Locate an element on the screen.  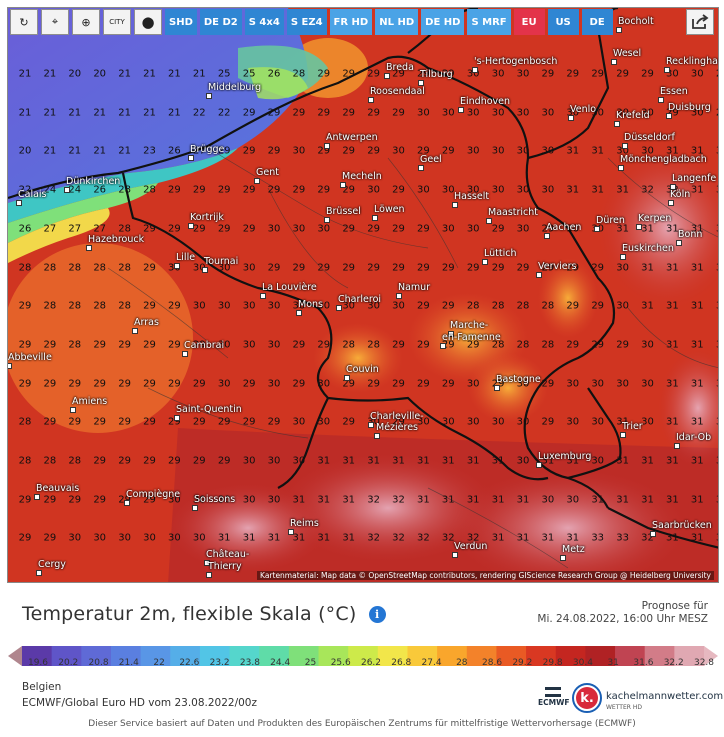
share-button is located at coordinates (700, 22).